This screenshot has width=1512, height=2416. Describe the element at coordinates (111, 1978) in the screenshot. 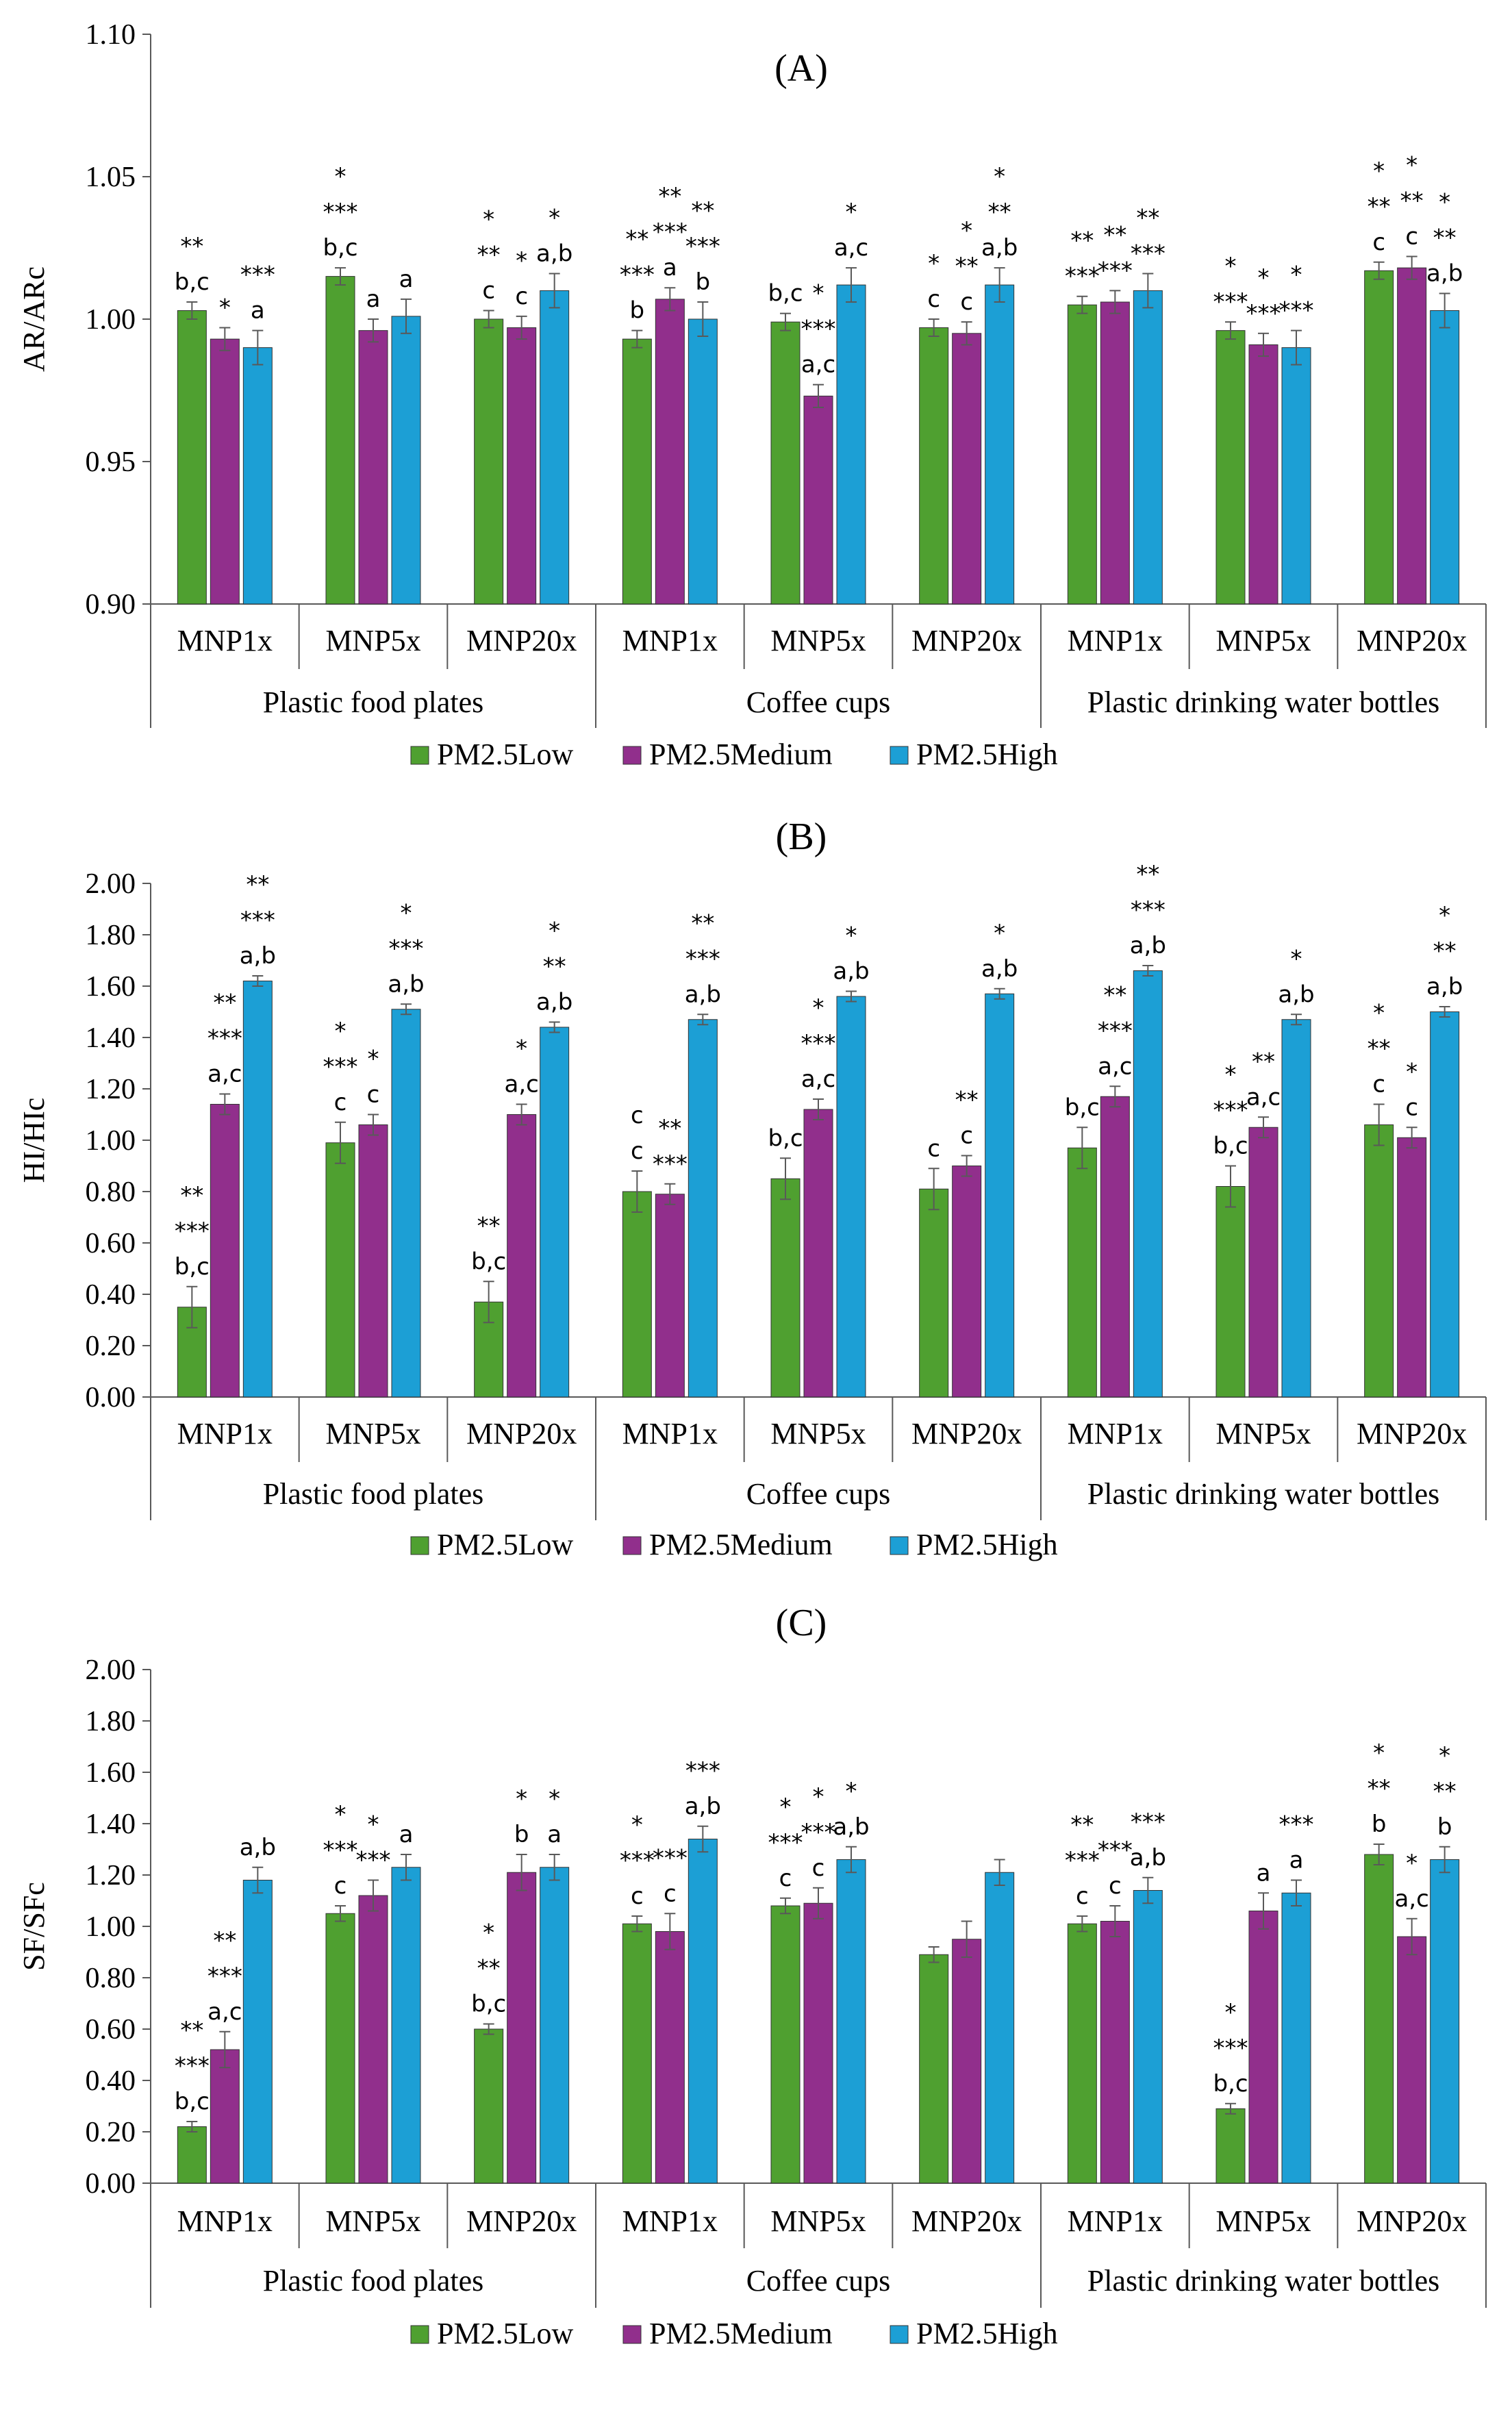

I see `y-tick-label: 0.80` at that location.